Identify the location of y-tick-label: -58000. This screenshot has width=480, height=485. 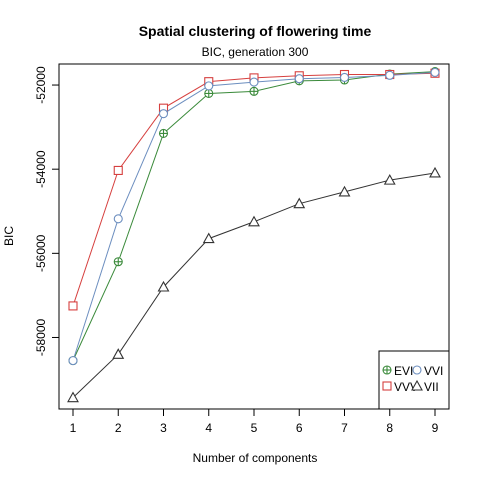
(41, 337).